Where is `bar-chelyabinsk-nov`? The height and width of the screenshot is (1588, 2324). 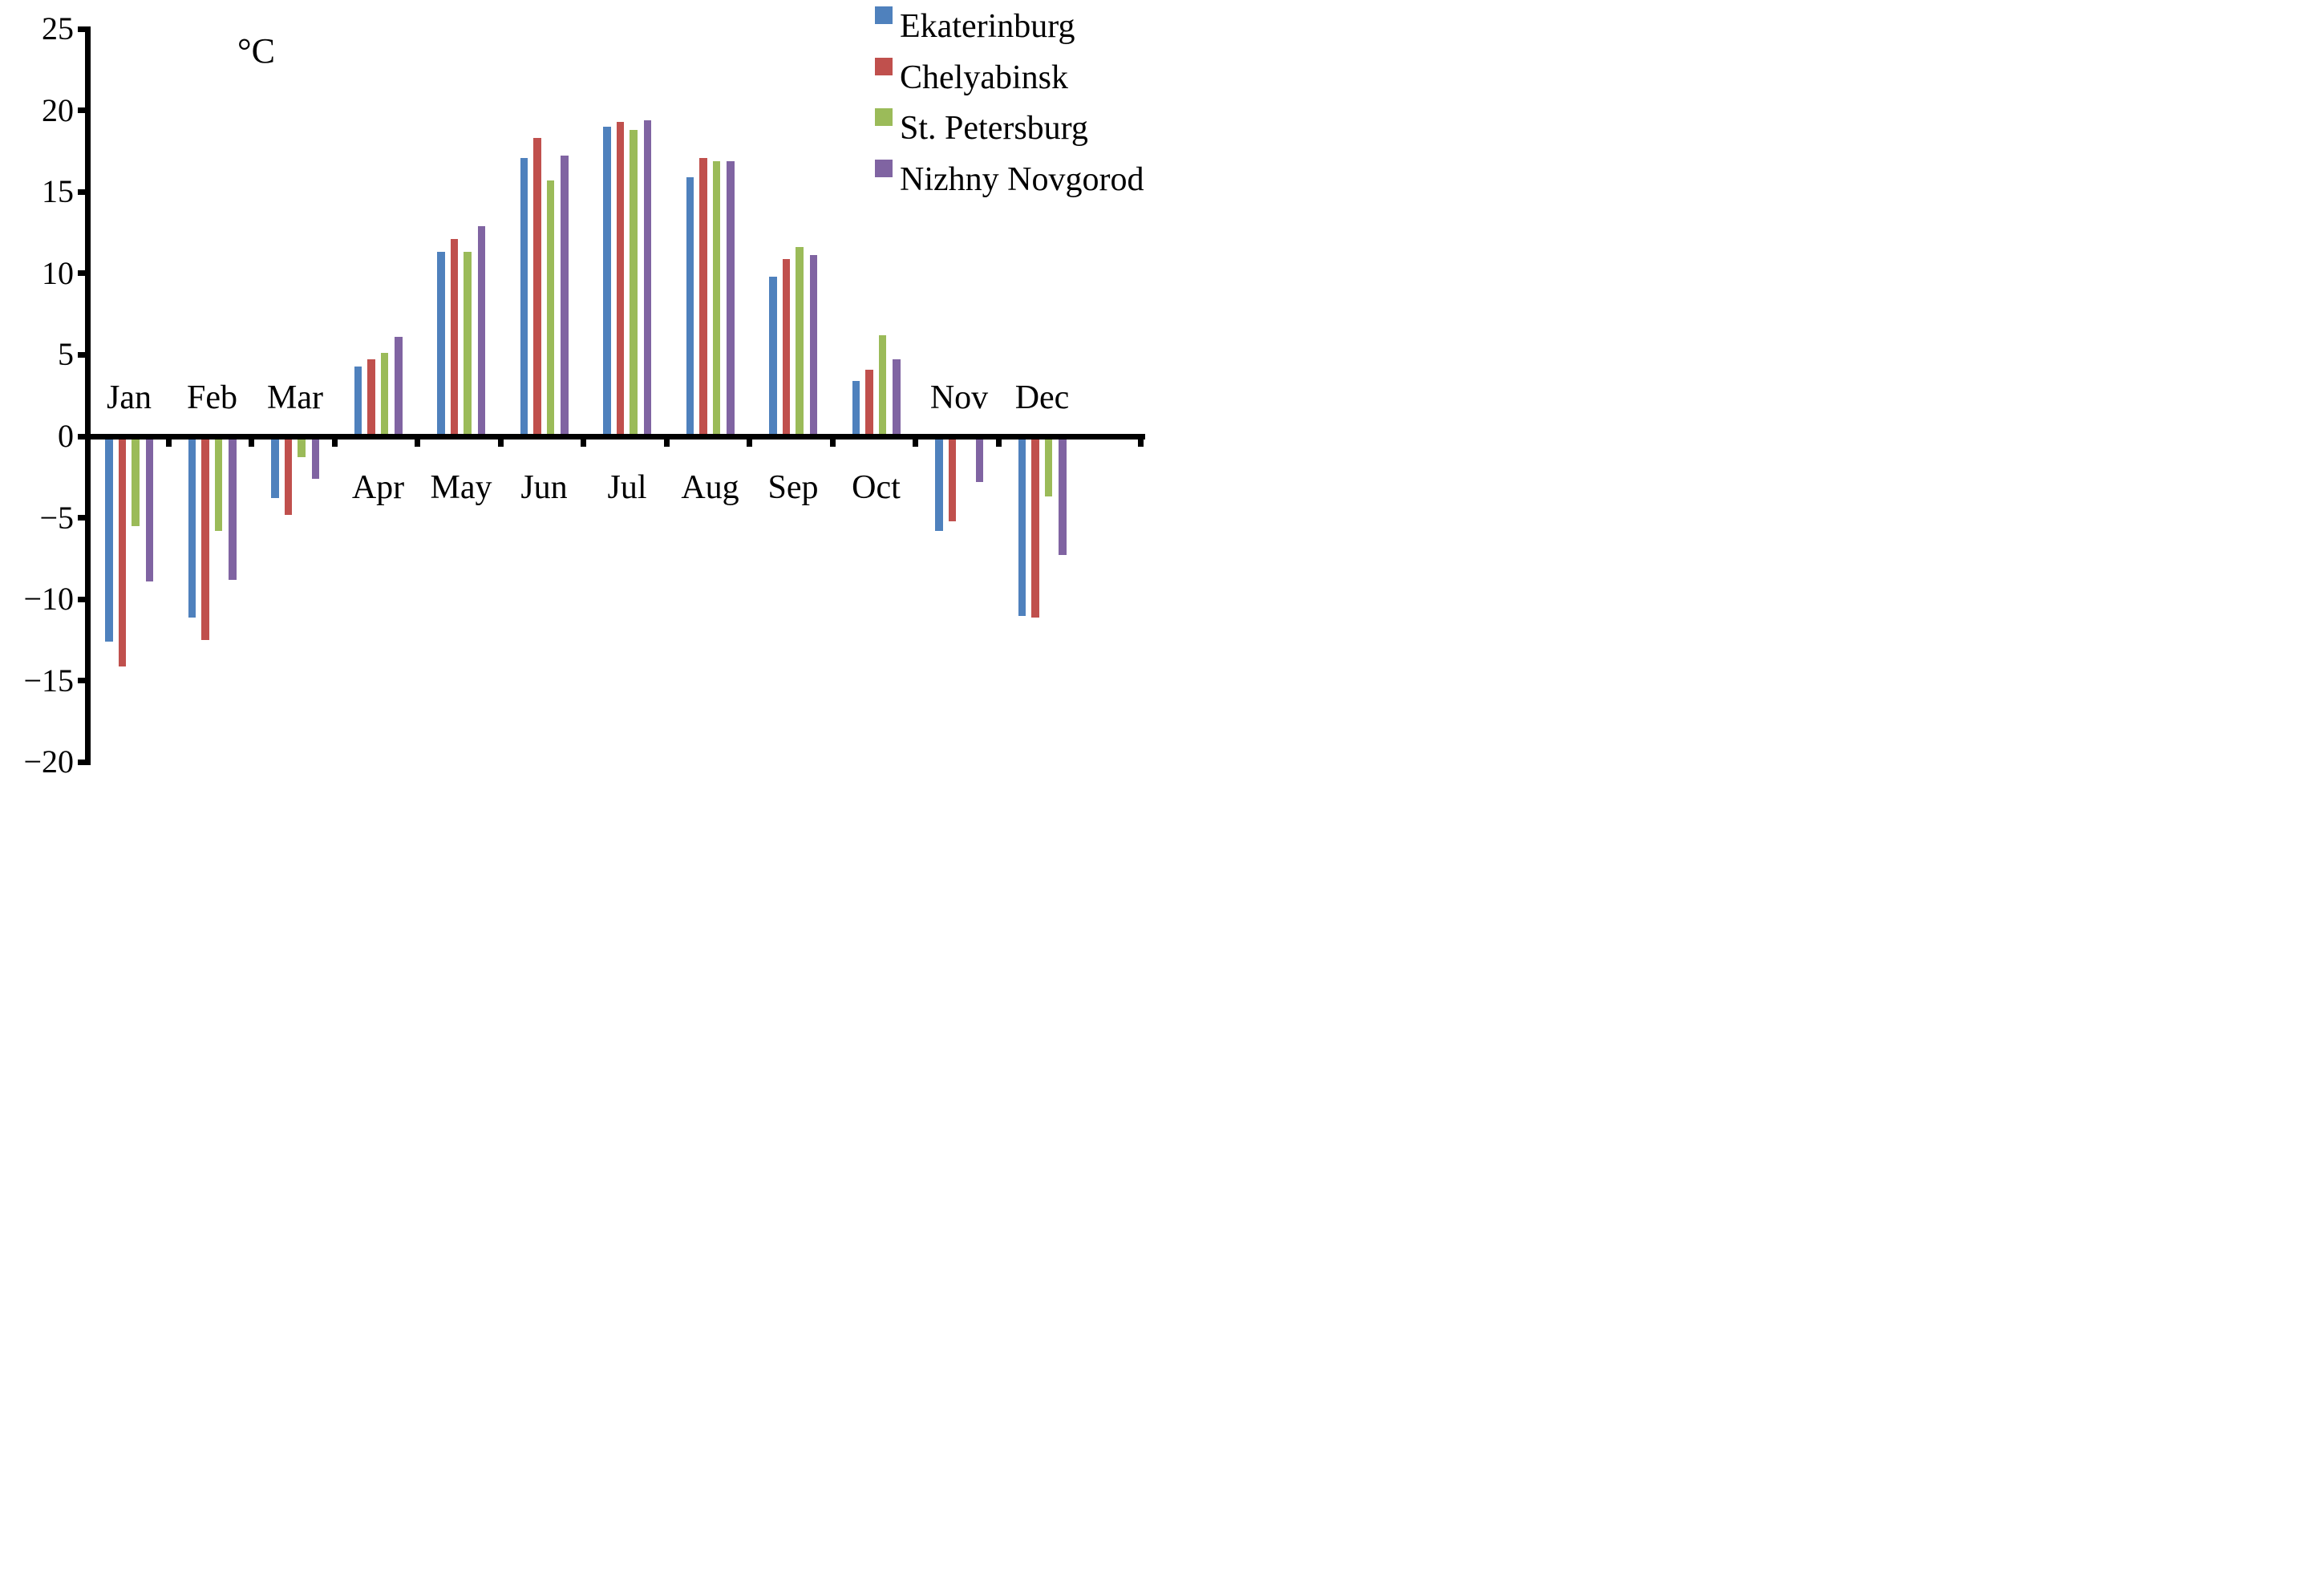 bar-chelyabinsk-nov is located at coordinates (952, 477).